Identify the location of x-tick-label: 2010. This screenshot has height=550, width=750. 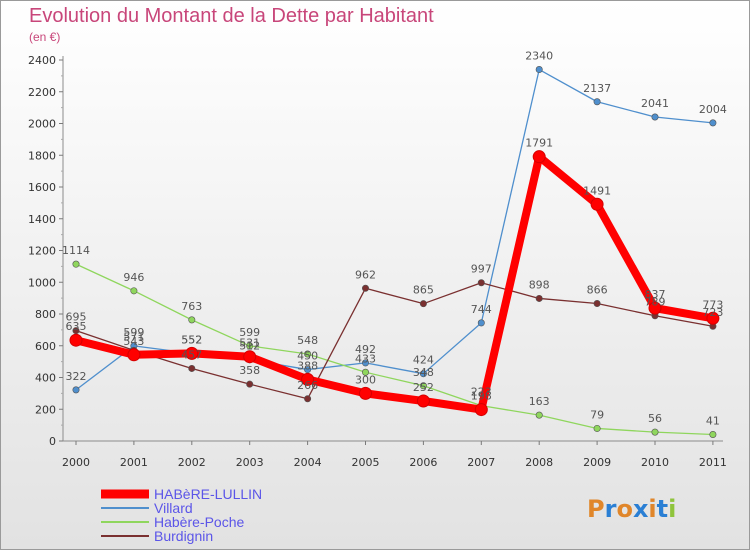
(655, 462).